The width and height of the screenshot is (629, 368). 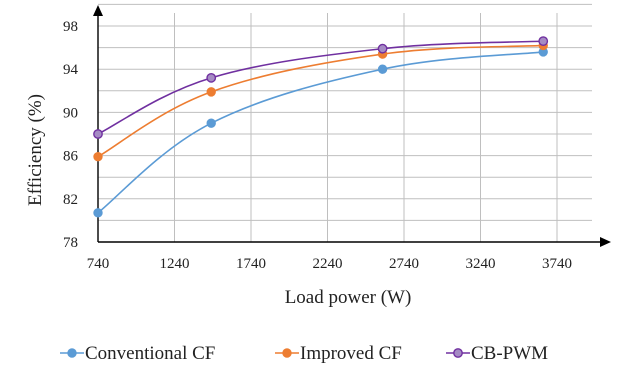 What do you see at coordinates (71, 135) in the screenshot?
I see `y-tick-labels: 78 82 86 90 94 98` at bounding box center [71, 135].